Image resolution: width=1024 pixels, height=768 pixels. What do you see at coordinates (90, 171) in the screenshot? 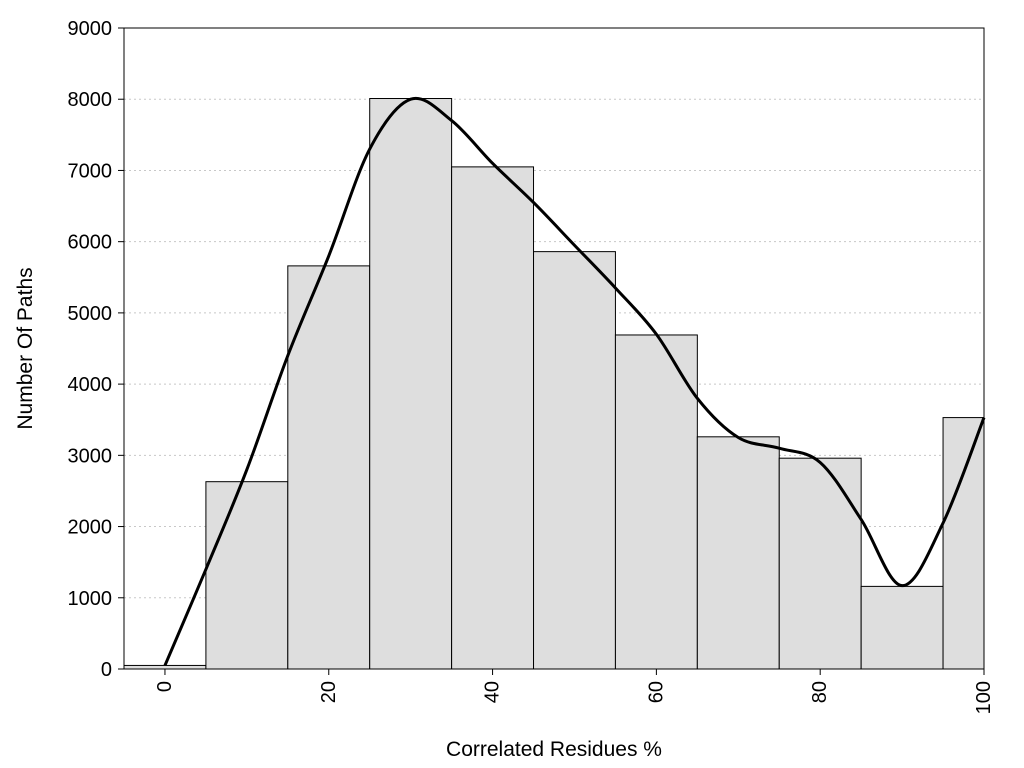
I see `y-tick-label: 7000` at bounding box center [90, 171].